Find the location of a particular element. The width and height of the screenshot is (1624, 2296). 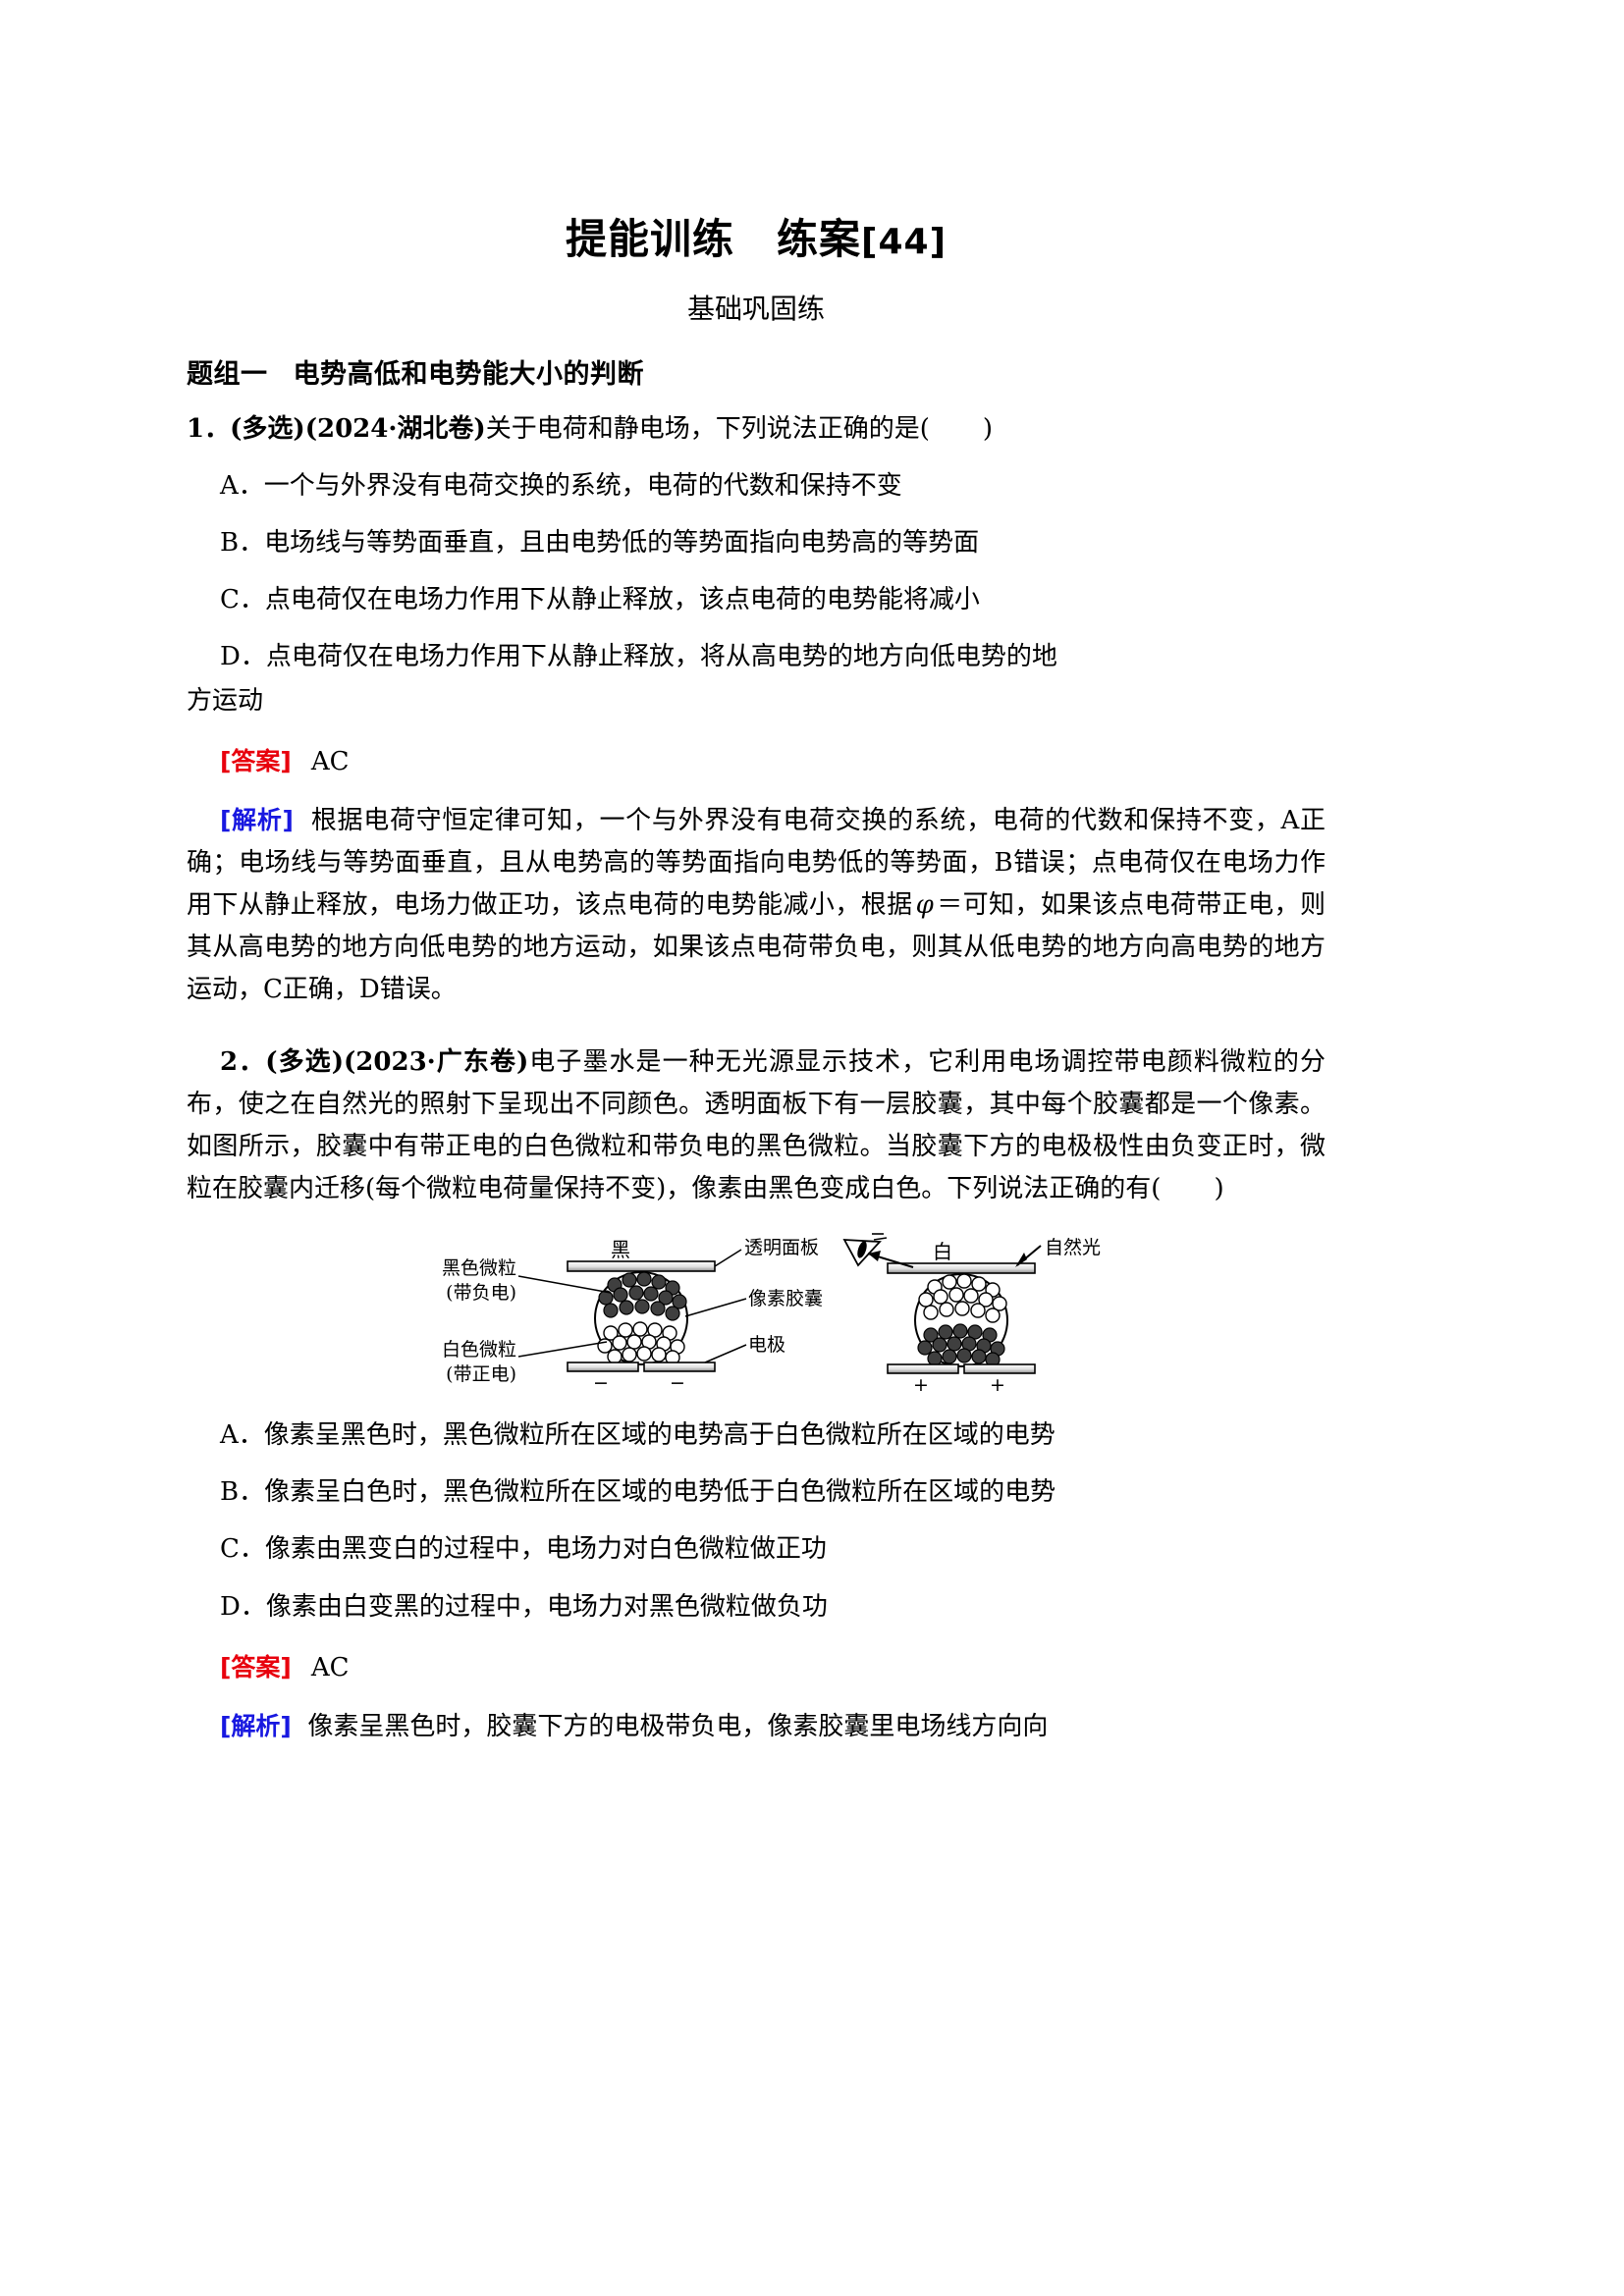

group-name: 电势高低和电势能大小的判断 is located at coordinates (468, 374).